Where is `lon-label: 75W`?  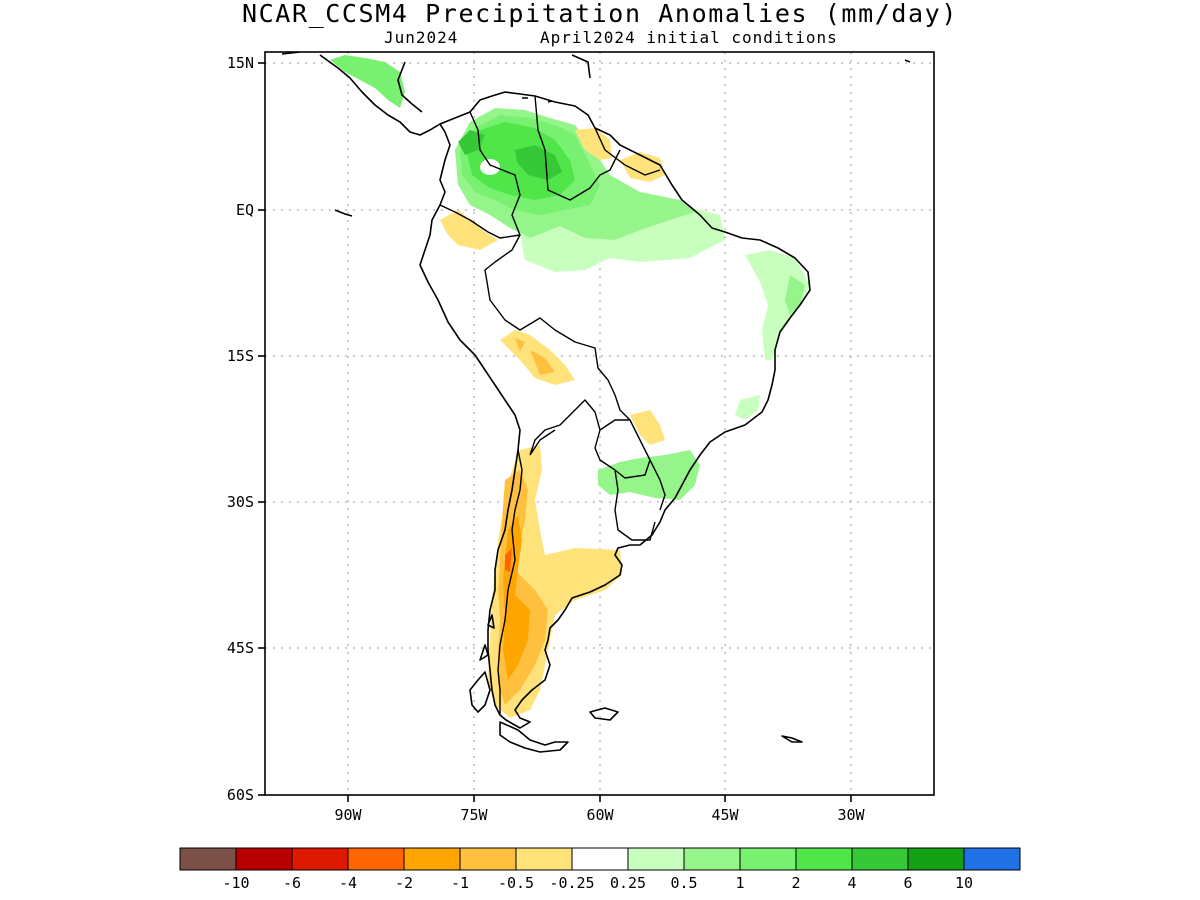
lon-label: 75W is located at coordinates (474, 815).